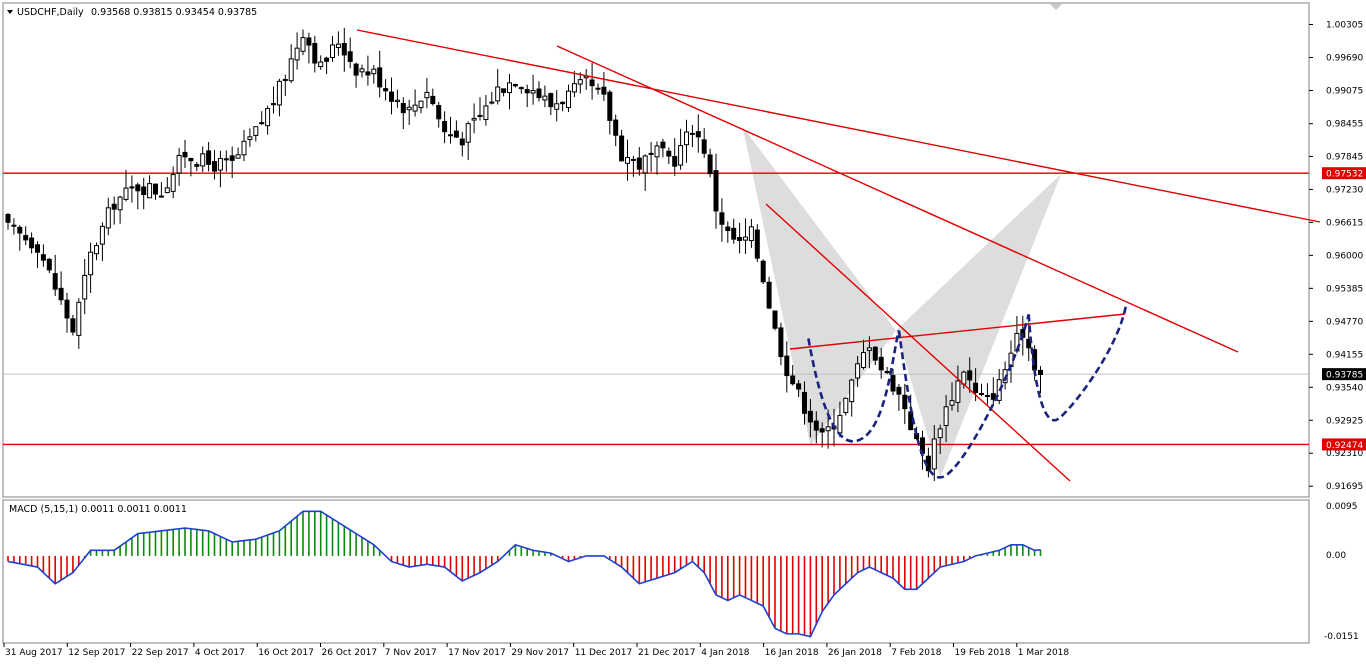  I want to click on y-tick-label: 0.92925, so click(1344, 421).